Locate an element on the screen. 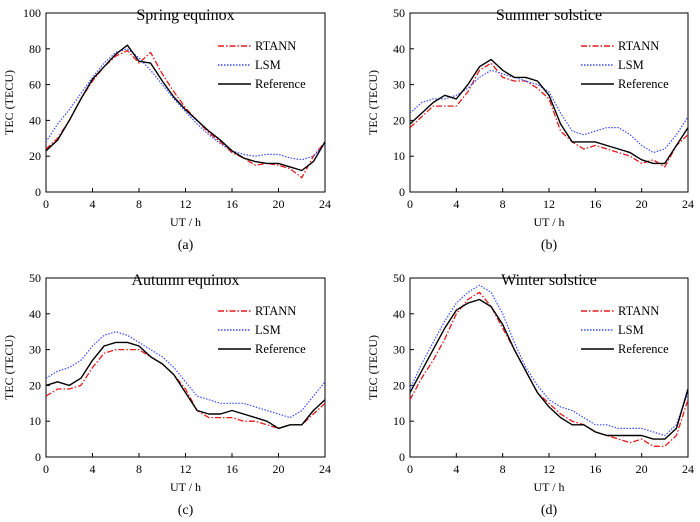  chart-title: Autumn equinox is located at coordinates (186, 280).